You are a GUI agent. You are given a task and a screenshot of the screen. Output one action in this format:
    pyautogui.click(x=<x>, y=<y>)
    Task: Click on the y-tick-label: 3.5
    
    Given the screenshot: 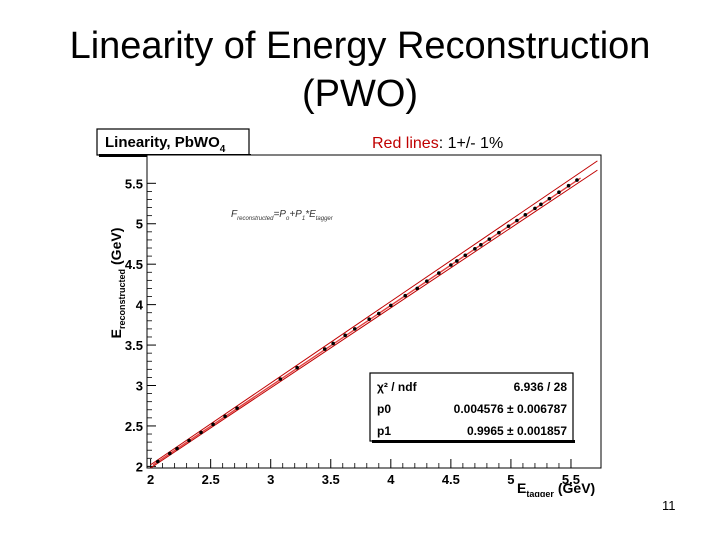 What is the action you would take?
    pyautogui.click(x=134, y=345)
    